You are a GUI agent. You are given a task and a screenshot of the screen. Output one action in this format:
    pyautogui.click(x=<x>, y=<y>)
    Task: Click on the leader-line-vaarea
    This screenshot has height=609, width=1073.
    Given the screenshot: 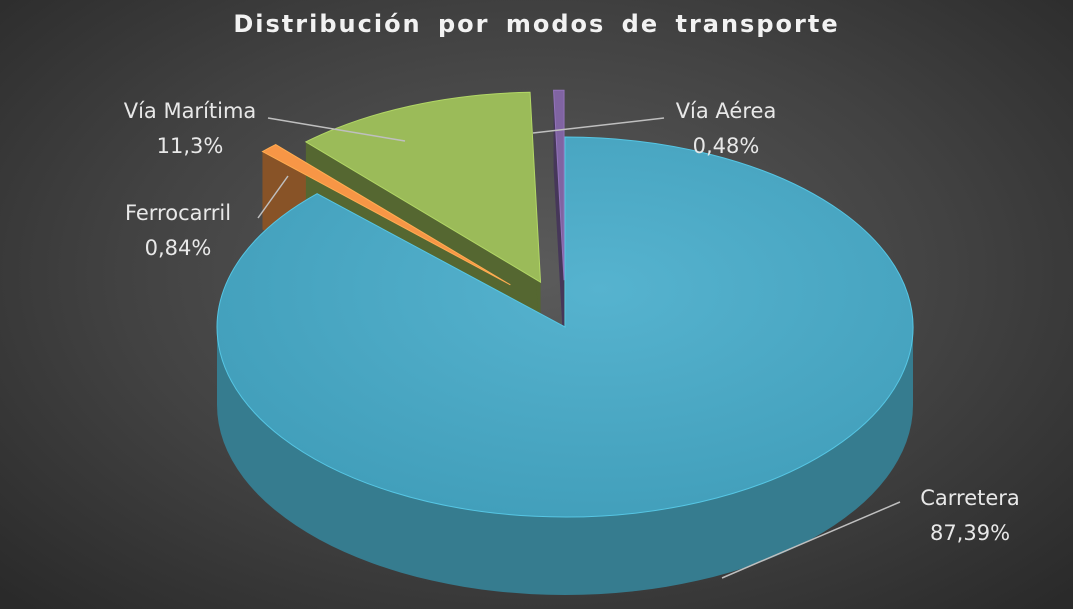 What is the action you would take?
    pyautogui.click(x=598, y=125)
    